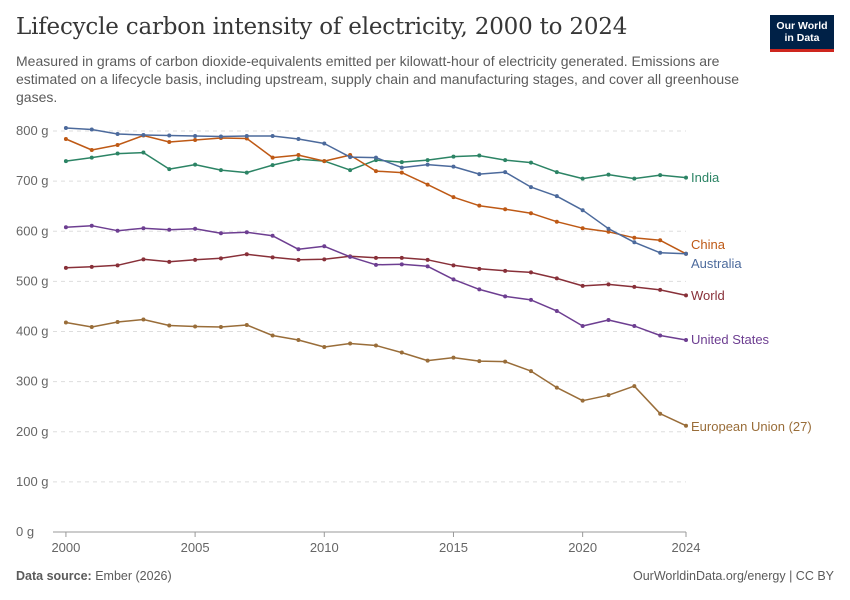 Image resolution: width=850 pixels, height=600 pixels. I want to click on data-source-value: Ember (2026), so click(133, 576).